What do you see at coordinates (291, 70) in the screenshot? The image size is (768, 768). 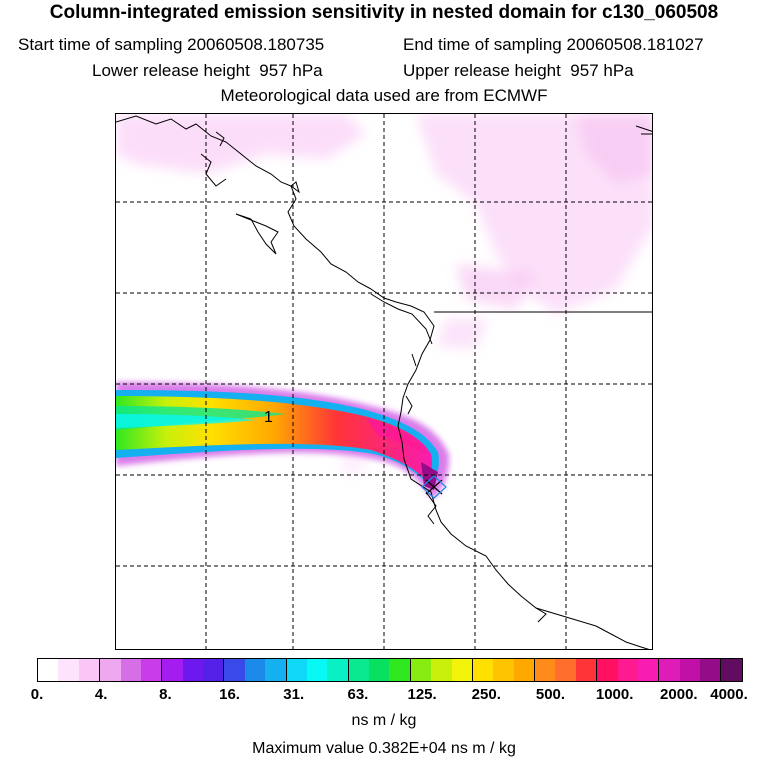 I see `lower-value: 957 hPa` at bounding box center [291, 70].